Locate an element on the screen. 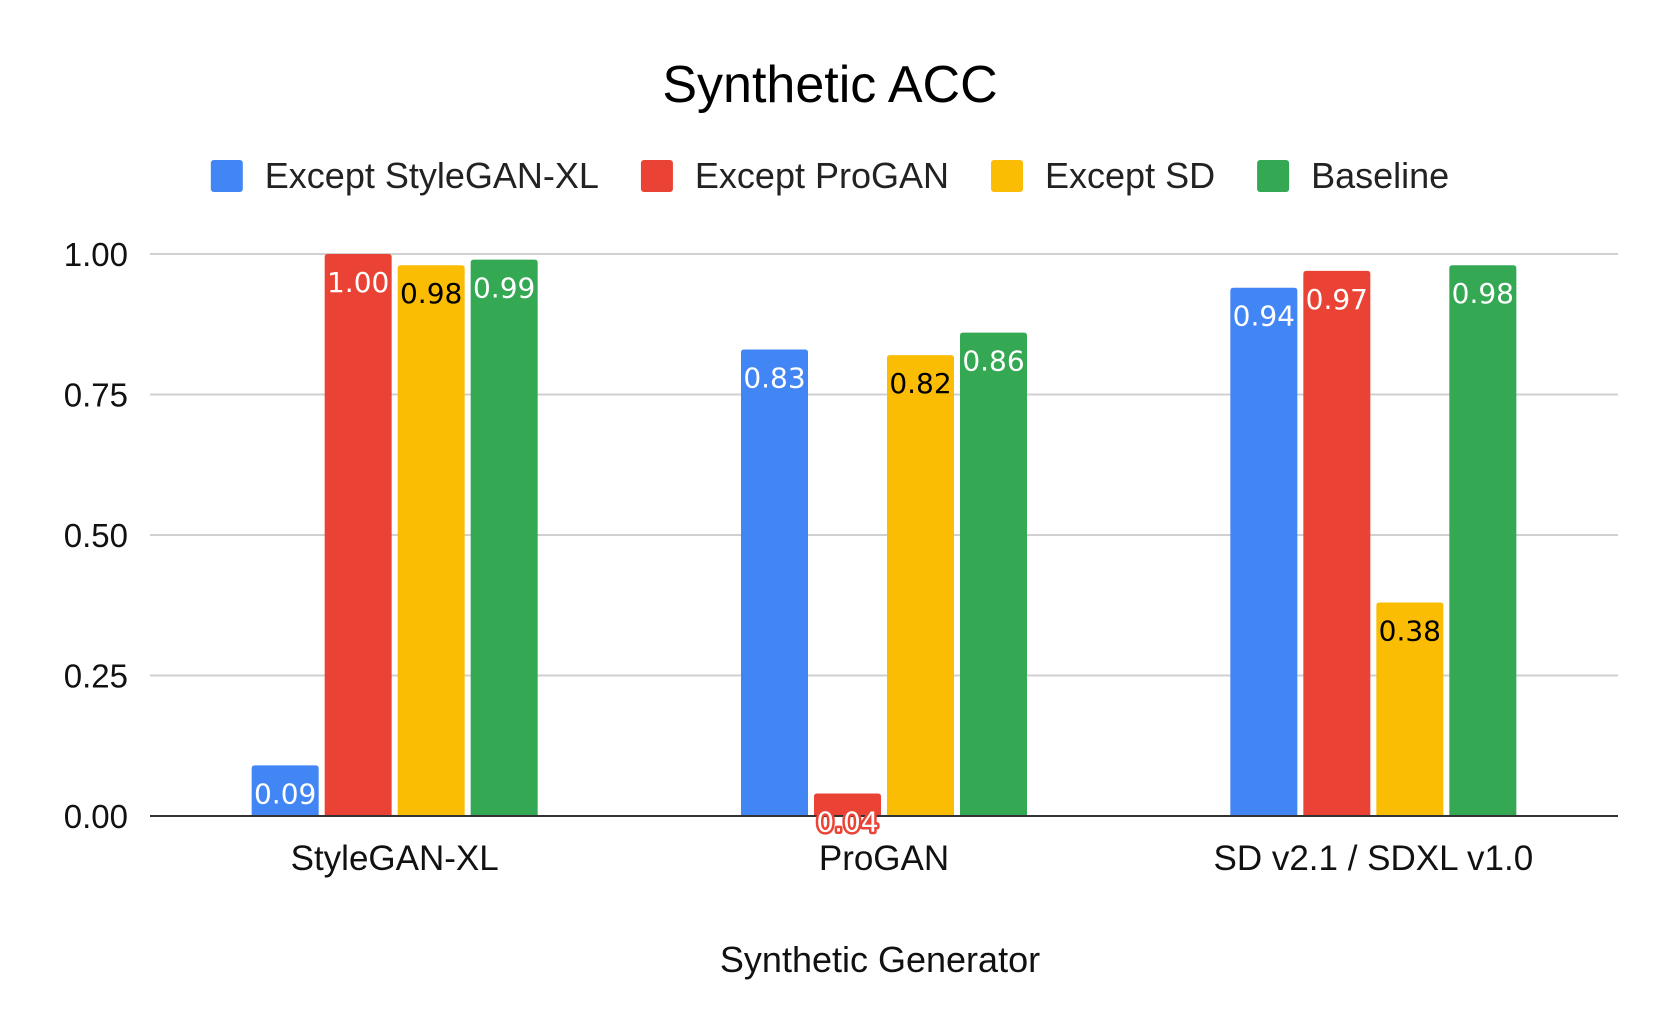 Image resolution: width=1661 pixels, height=1030 pixels. y-tick-label: 0.50 is located at coordinates (96, 535).